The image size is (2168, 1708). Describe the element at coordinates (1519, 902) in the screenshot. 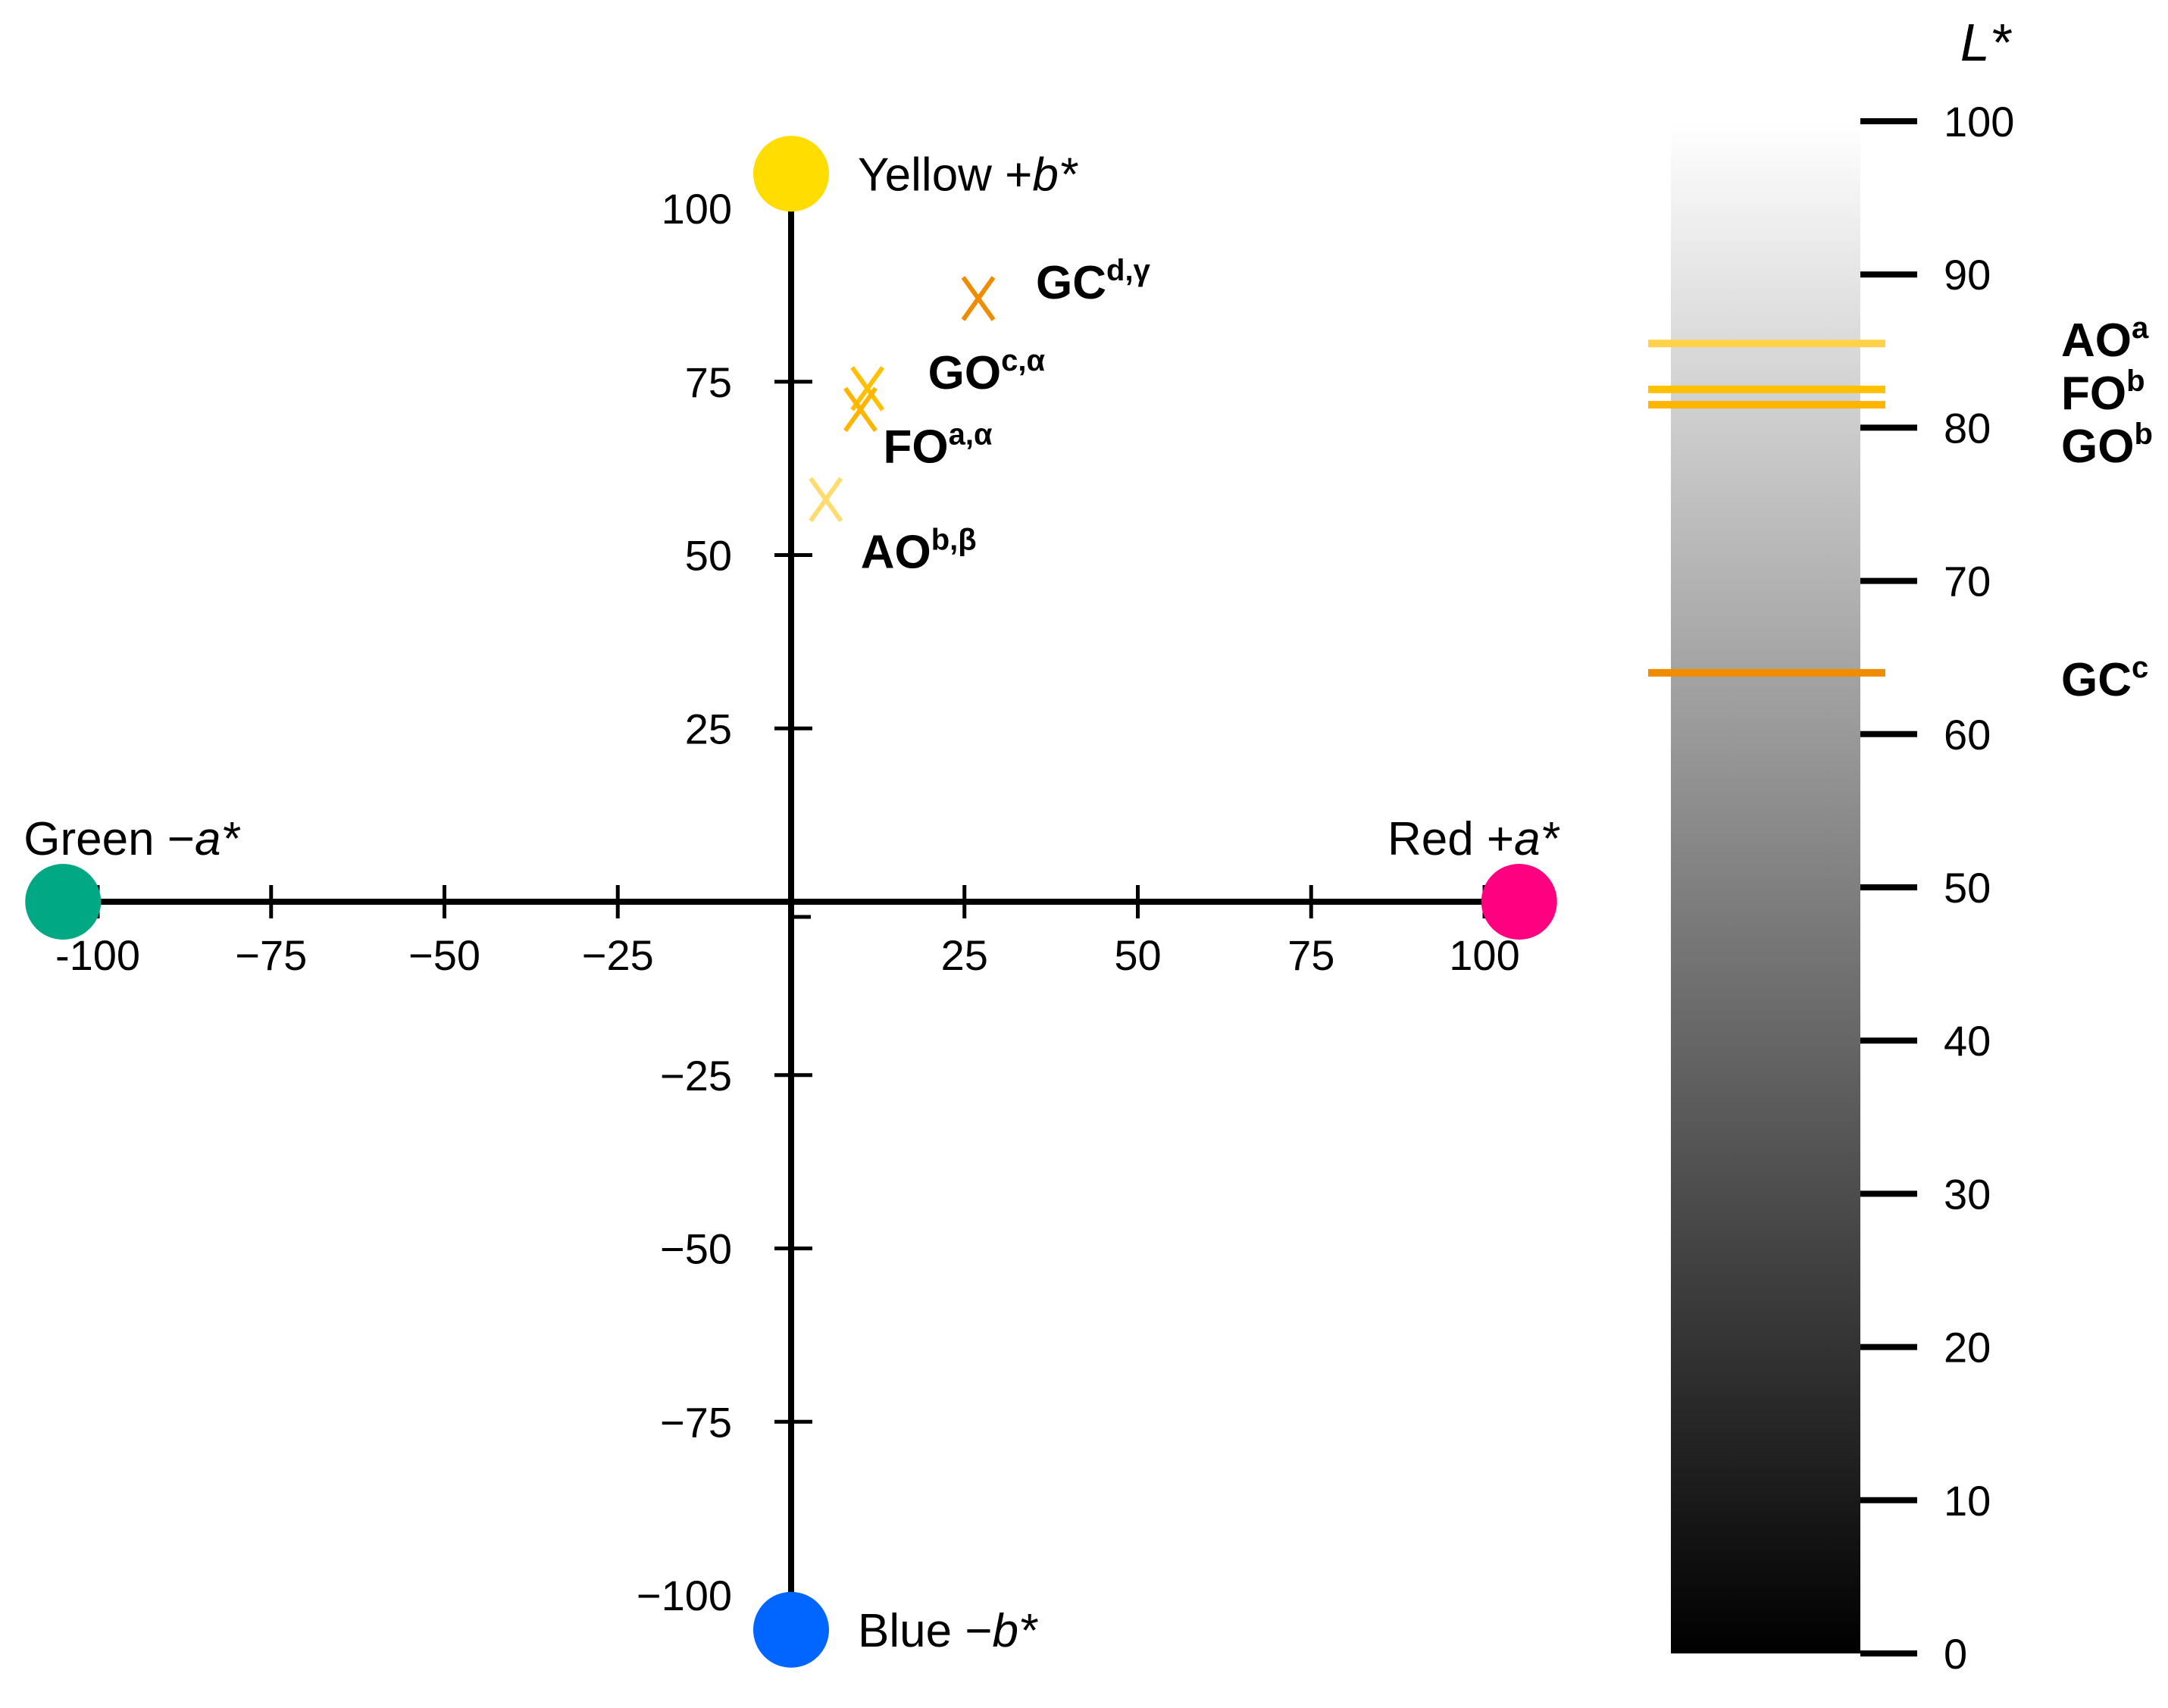

I see `red-pole-marker` at that location.